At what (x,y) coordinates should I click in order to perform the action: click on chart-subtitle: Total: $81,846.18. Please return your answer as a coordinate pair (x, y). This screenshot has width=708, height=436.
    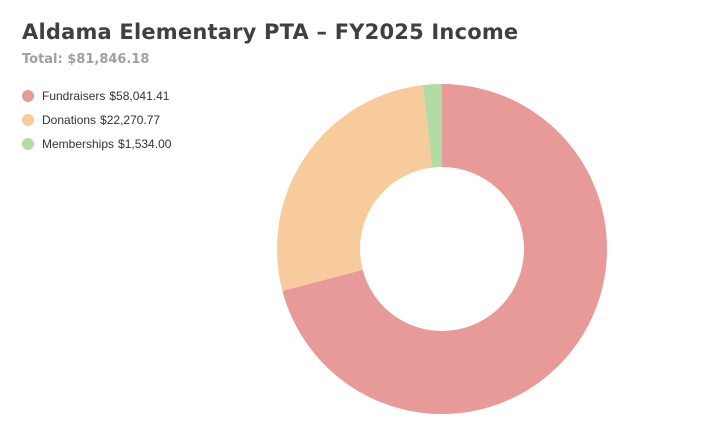
    Looking at the image, I should click on (86, 59).